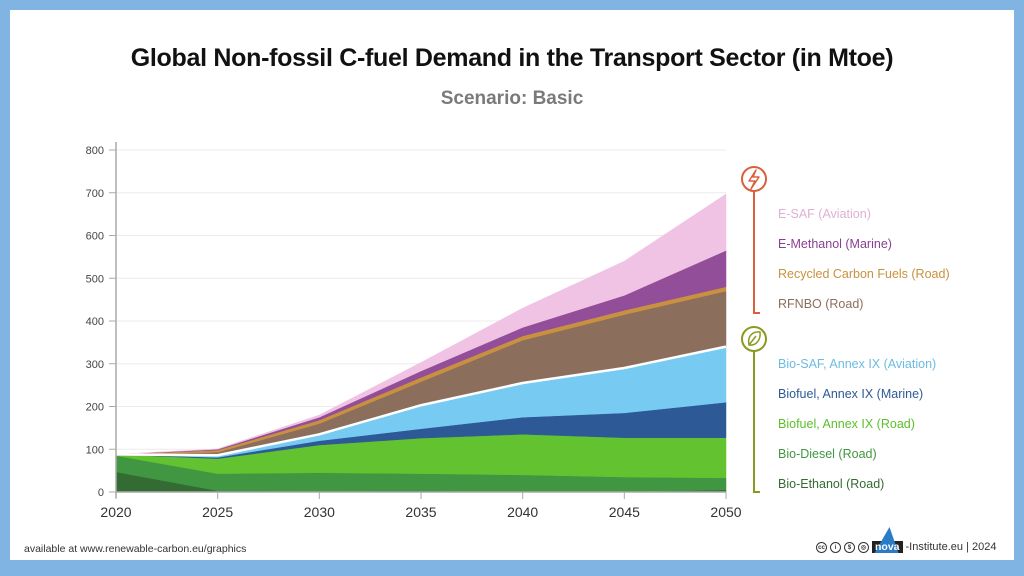 The image size is (1024, 576). Describe the element at coordinates (849, 547) in the screenshot. I see `nc-icon: $` at that location.